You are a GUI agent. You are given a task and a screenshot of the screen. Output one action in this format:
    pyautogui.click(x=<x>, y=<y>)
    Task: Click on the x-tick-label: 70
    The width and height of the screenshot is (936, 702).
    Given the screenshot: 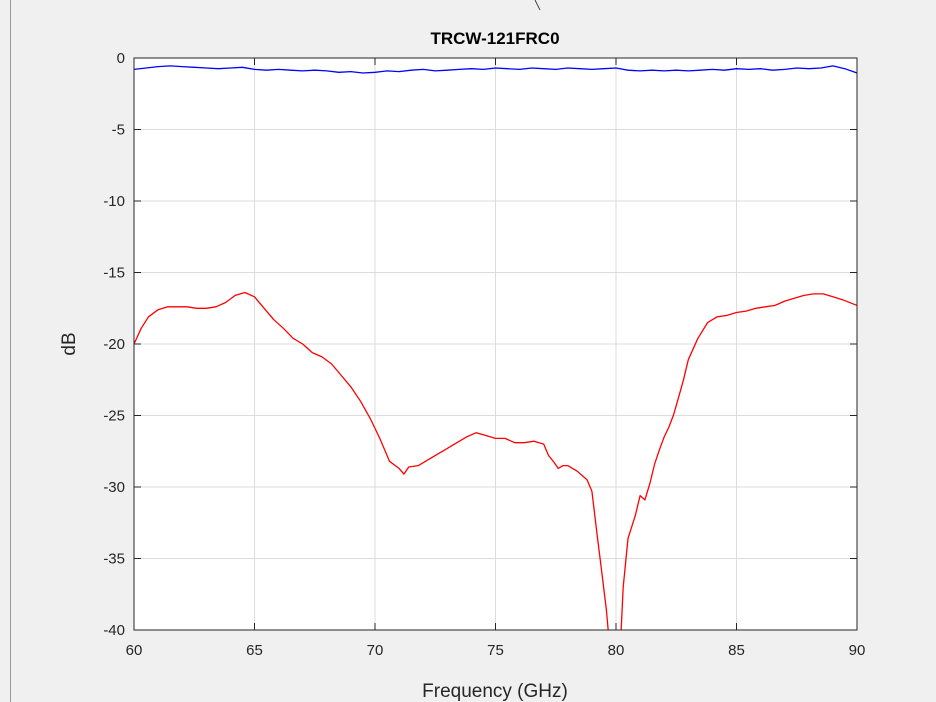 What is the action you would take?
    pyautogui.click(x=375, y=650)
    